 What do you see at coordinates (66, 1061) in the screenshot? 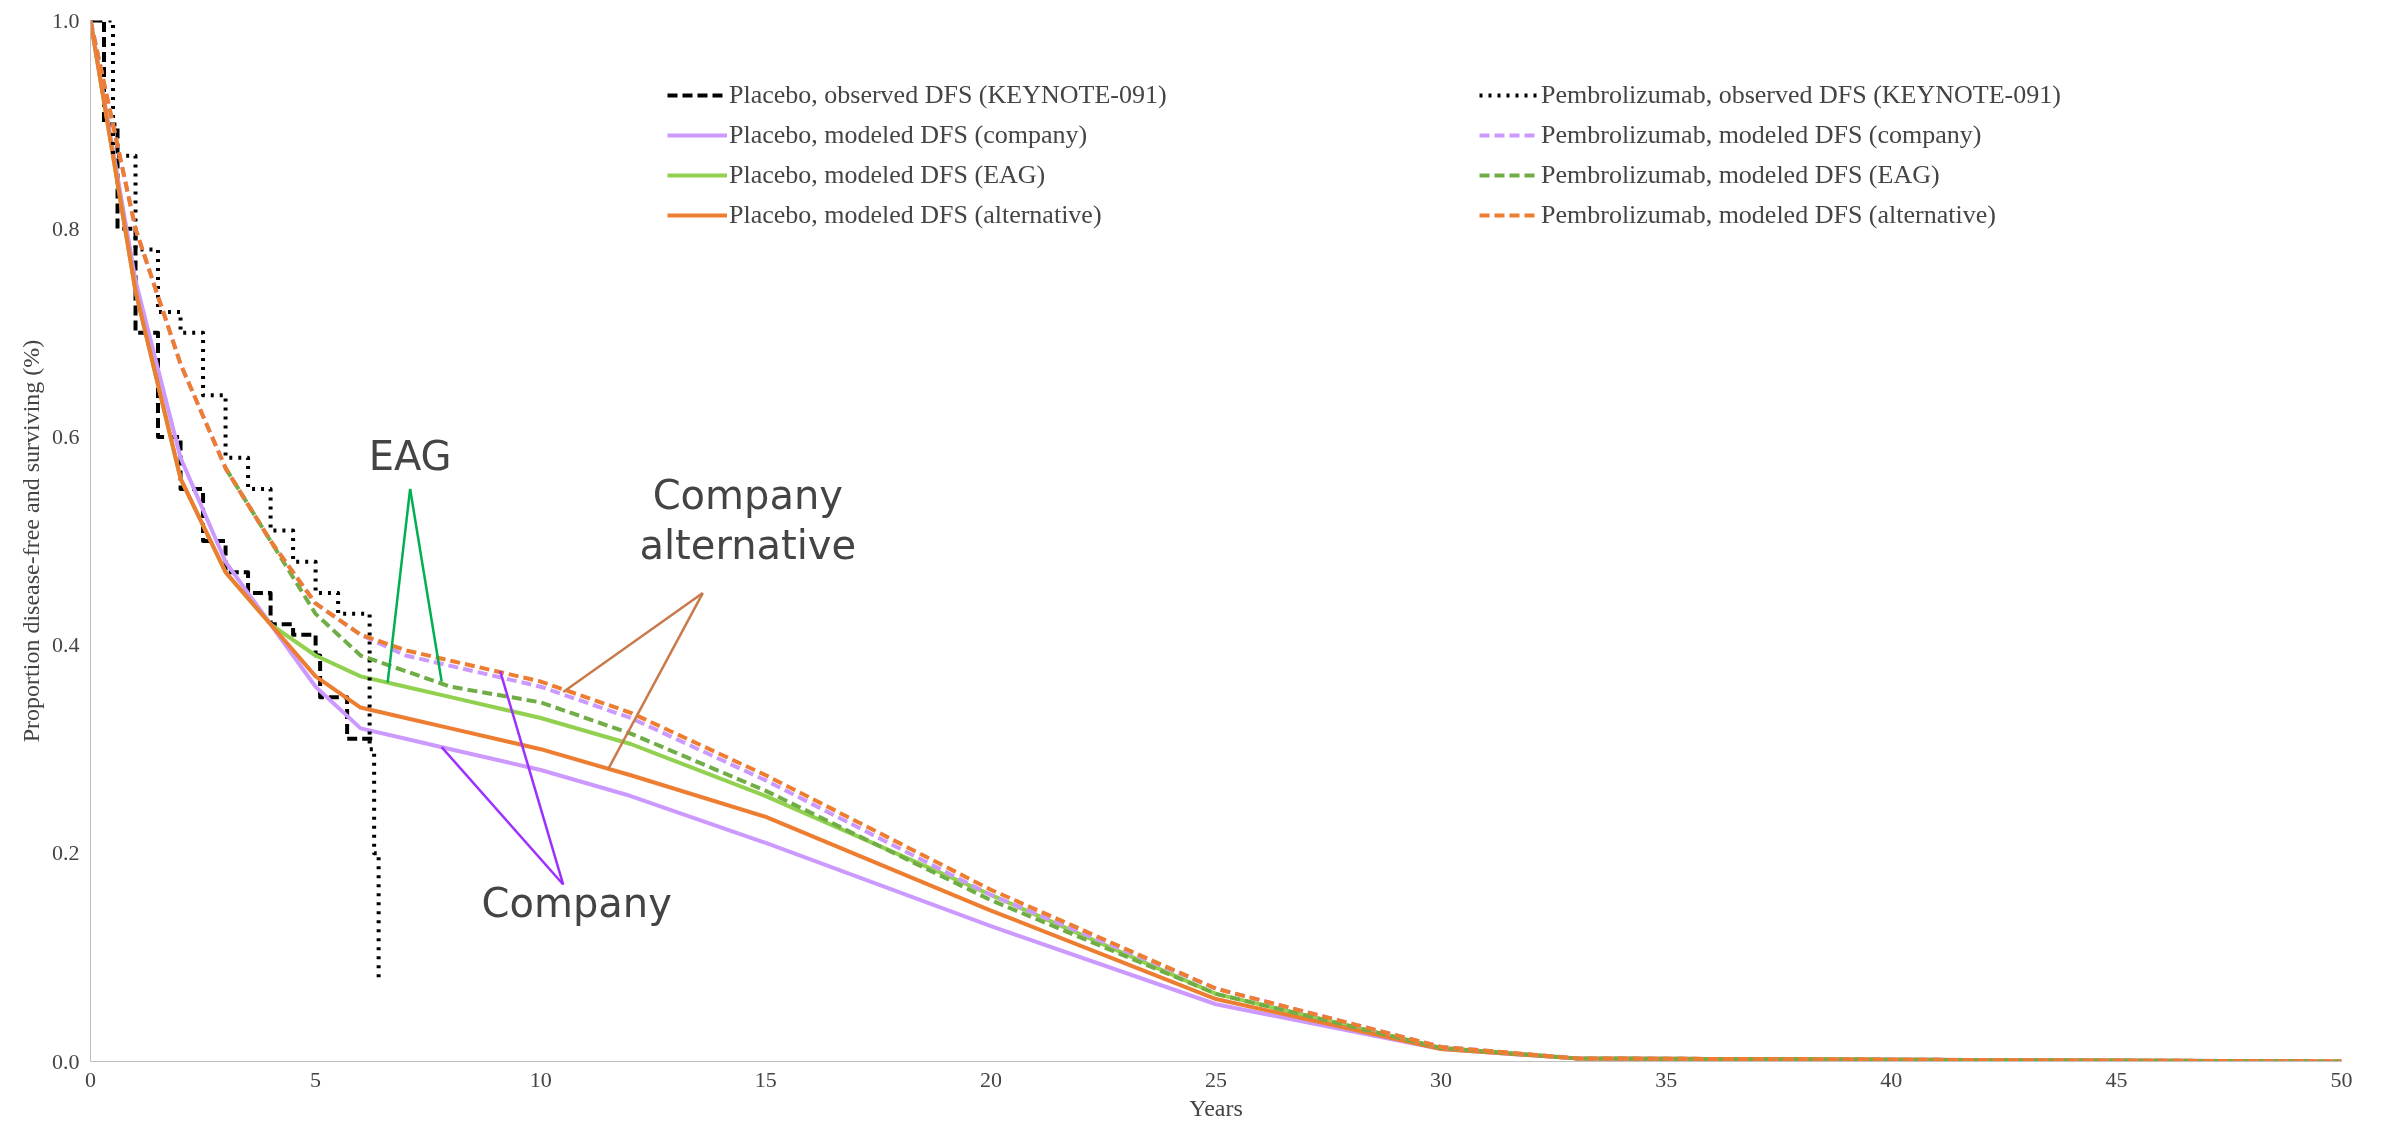
I see `y-tick-label: 0.0` at bounding box center [66, 1061].